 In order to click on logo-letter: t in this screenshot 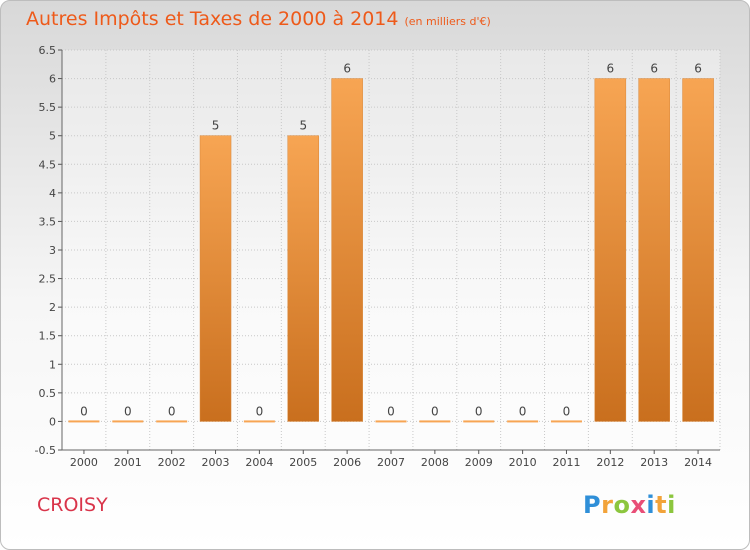, I will do `click(661, 505)`.